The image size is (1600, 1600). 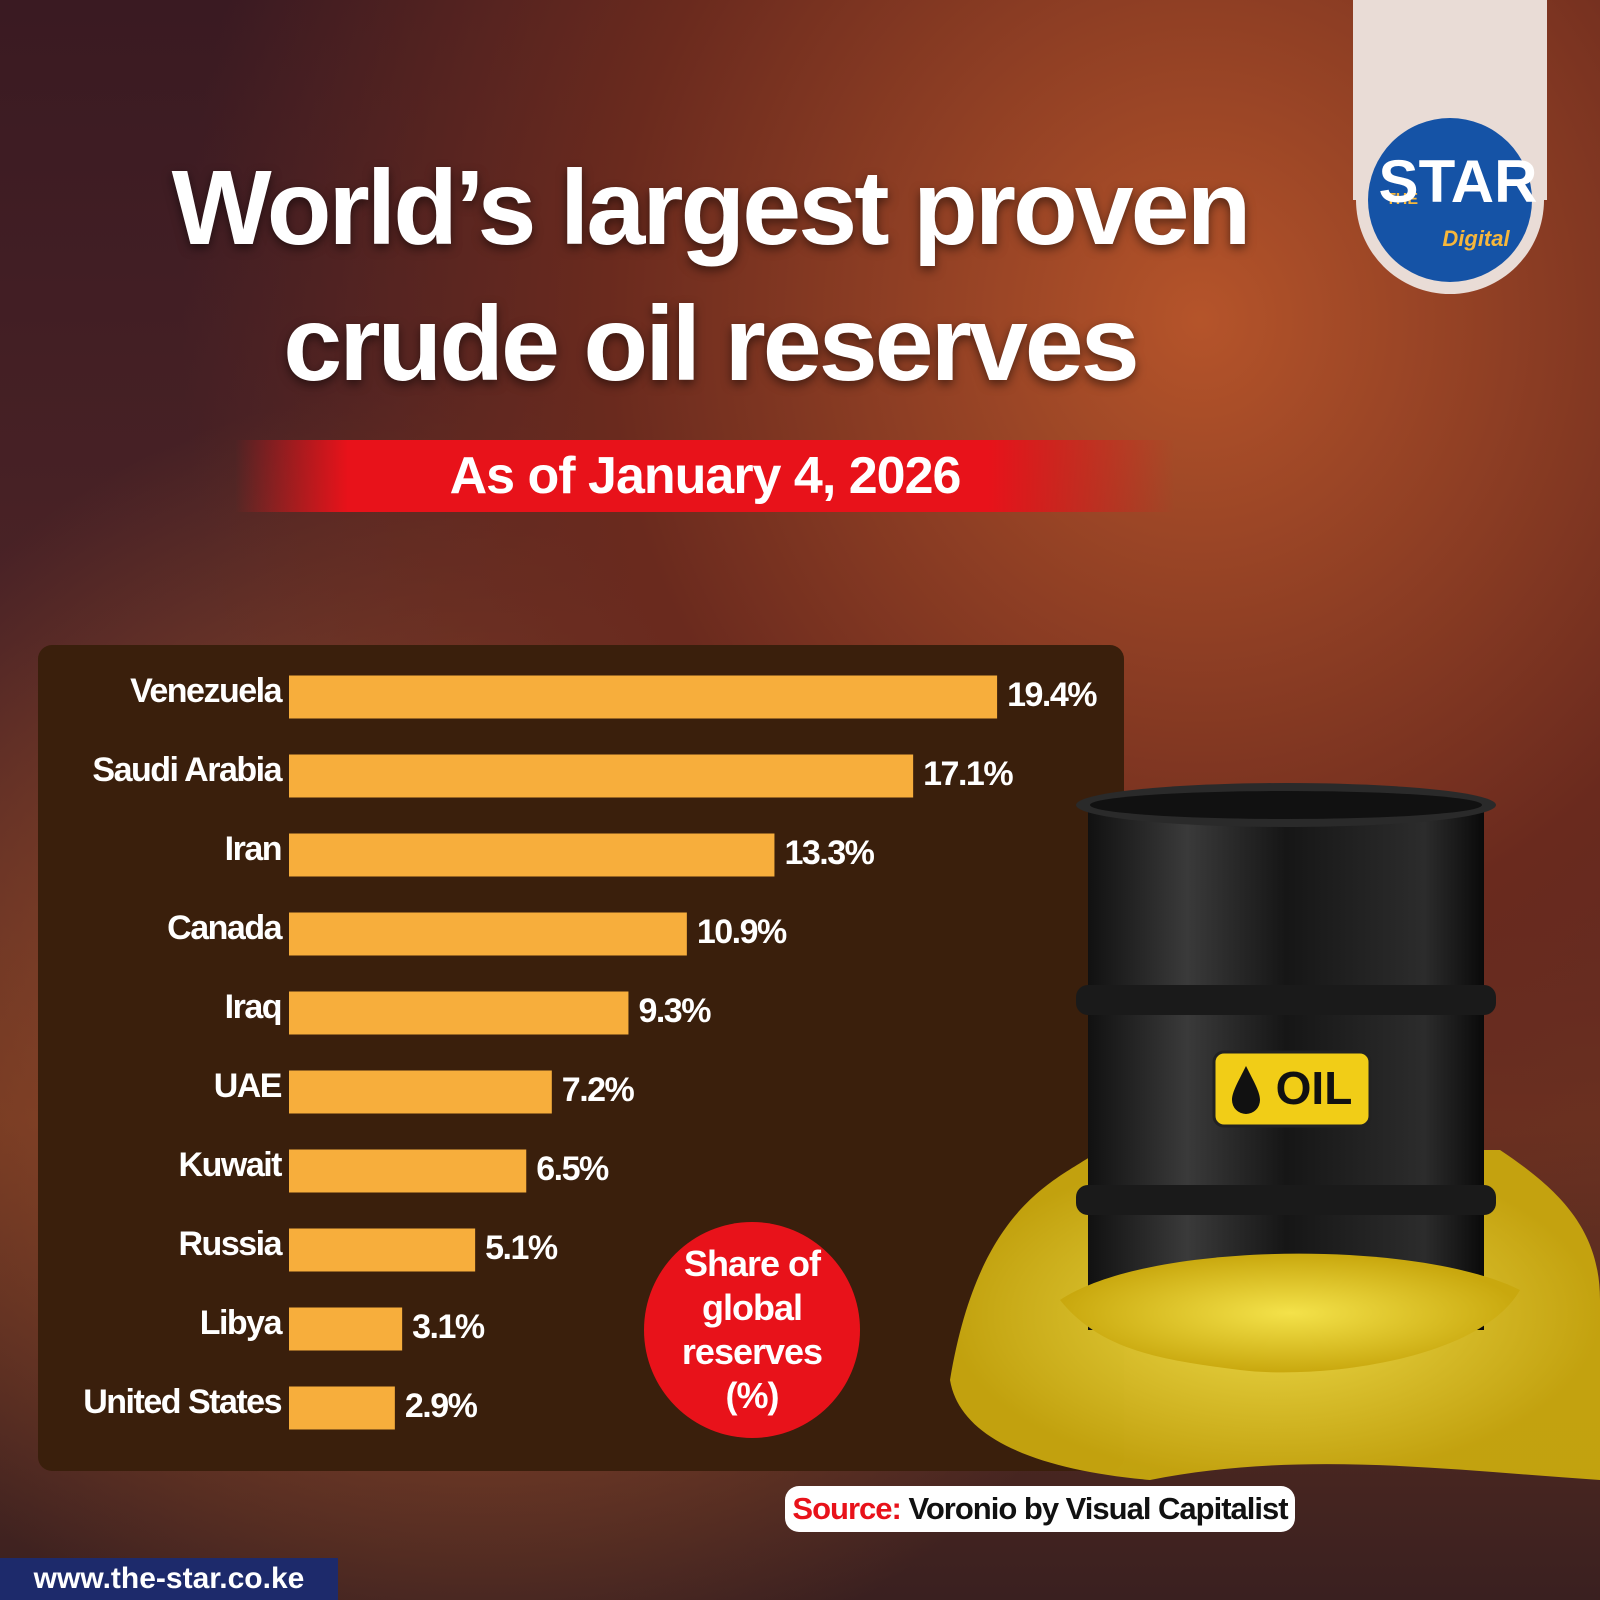 I want to click on category-label: Iraq, so click(x=253, y=1007).